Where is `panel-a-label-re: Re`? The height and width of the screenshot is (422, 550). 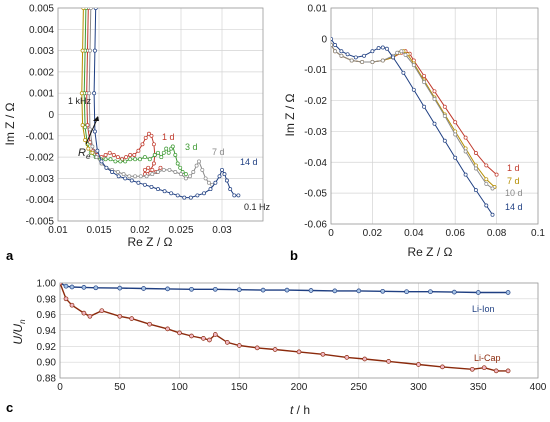
panel-a-label-re: Re is located at coordinates (84, 154).